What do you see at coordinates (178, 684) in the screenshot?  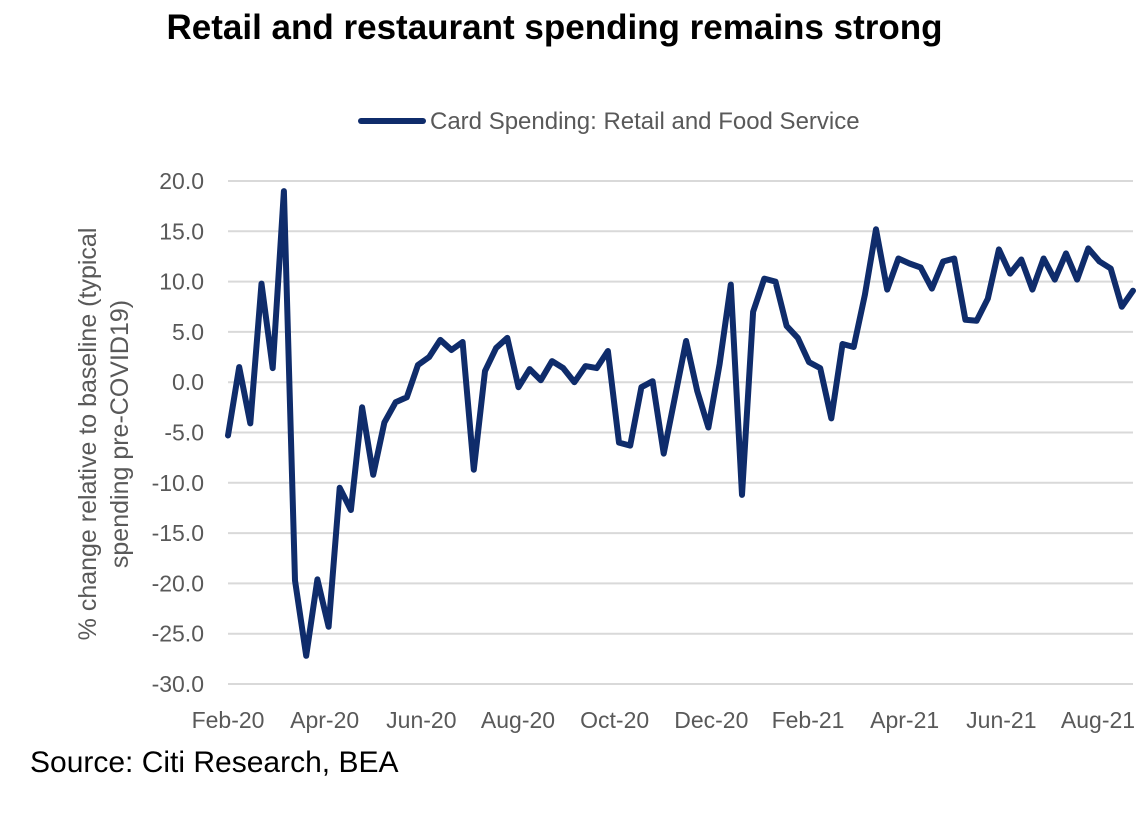 I see `y-tick-label: -30.0` at bounding box center [178, 684].